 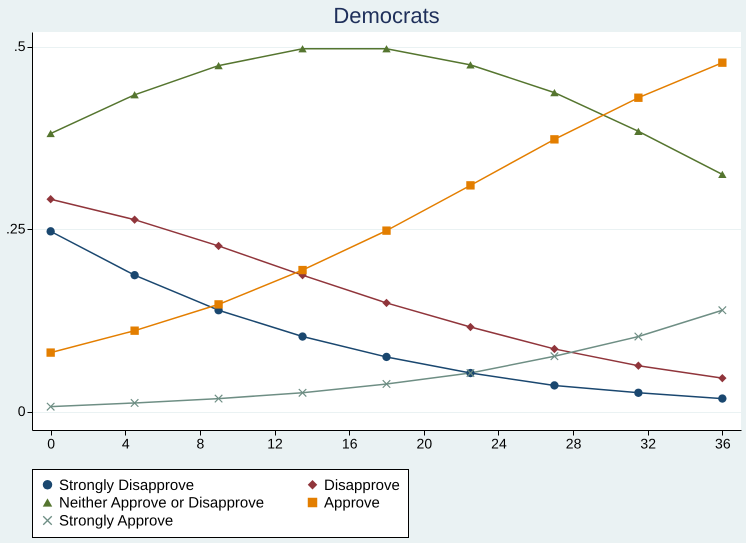 What do you see at coordinates (16, 228) in the screenshot?
I see `y-tick-label: .25` at bounding box center [16, 228].